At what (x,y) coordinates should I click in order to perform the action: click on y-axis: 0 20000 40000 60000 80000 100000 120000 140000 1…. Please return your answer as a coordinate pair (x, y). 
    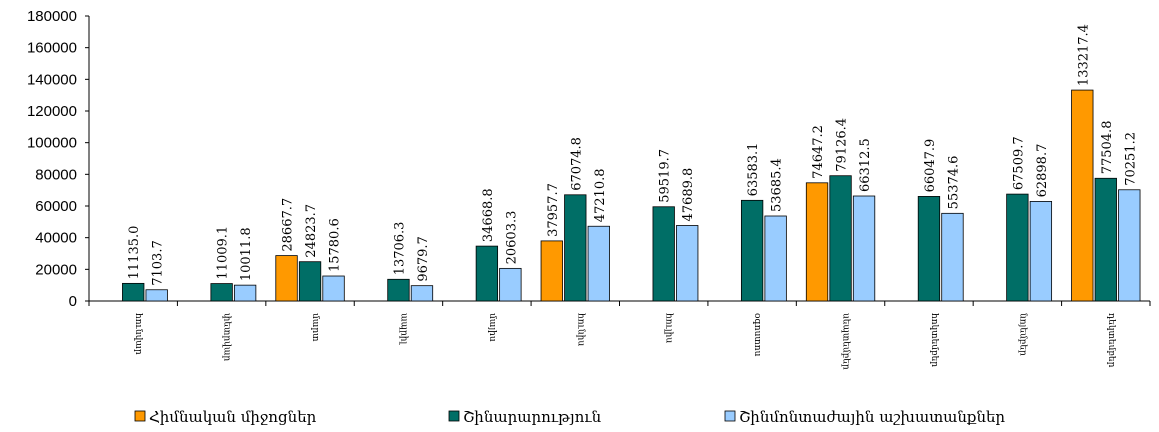
    Looking at the image, I should click on (58, 159).